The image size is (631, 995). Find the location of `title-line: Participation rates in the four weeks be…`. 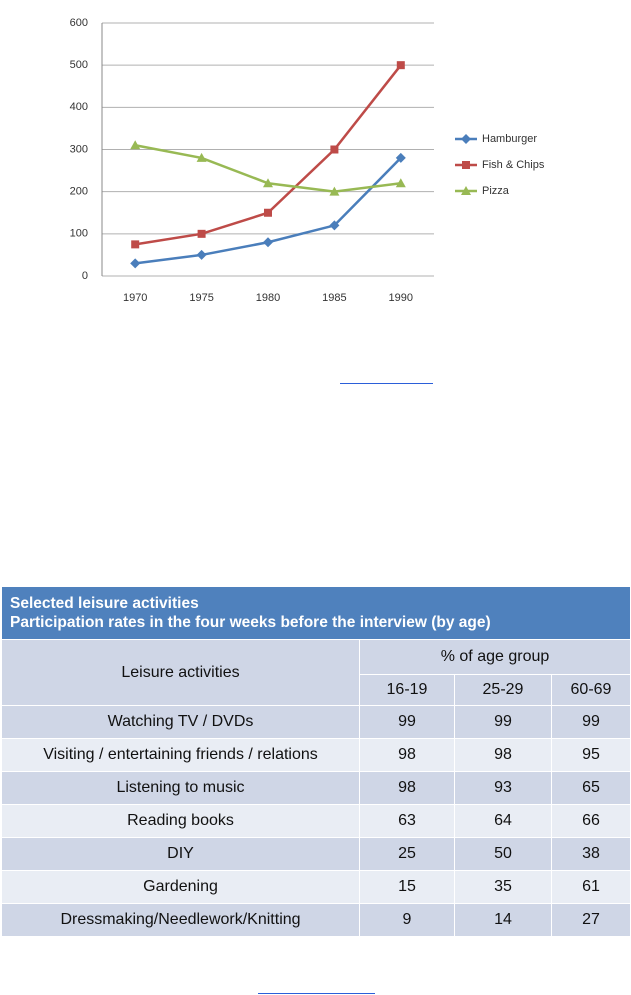

title-line: Participation rates in the four weeks be… is located at coordinates (250, 622).